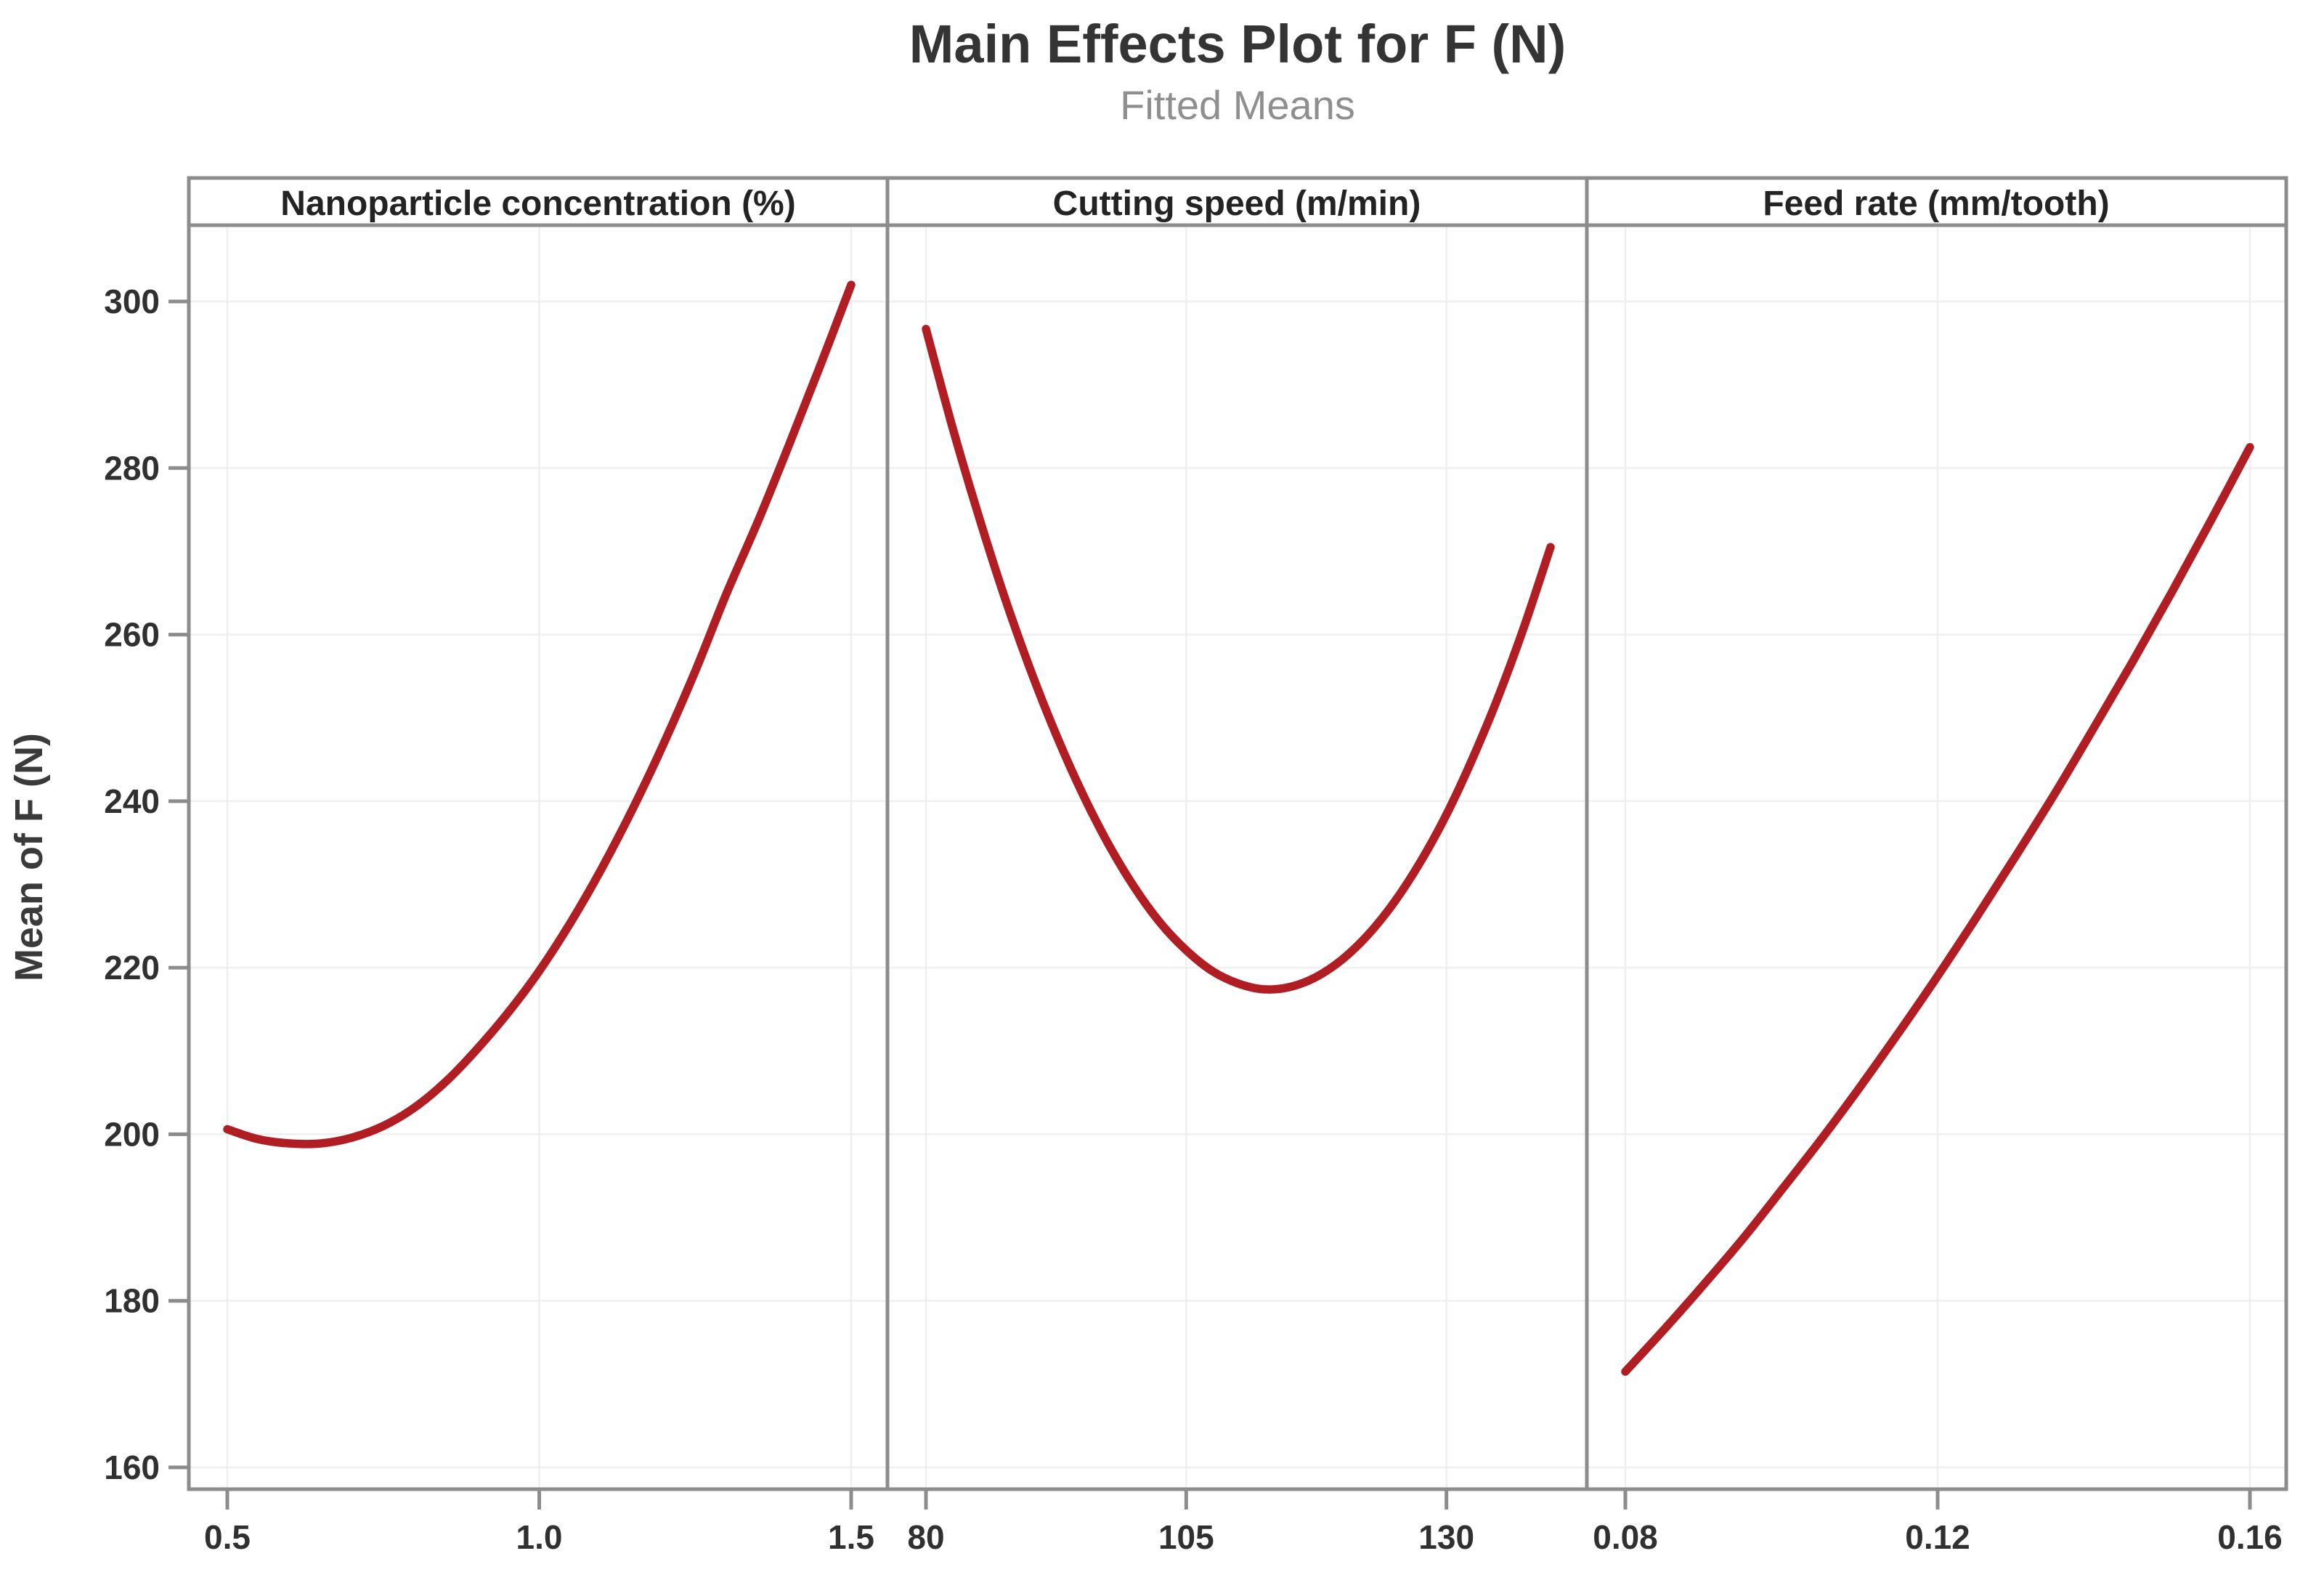  Describe the element at coordinates (132, 1134) in the screenshot. I see `y-tick-label: 200` at that location.